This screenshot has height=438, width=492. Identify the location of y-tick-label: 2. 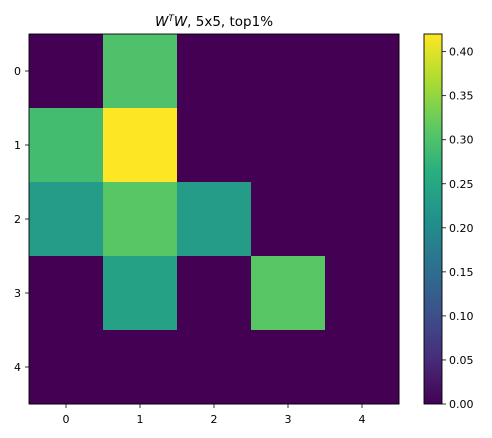
(17, 219).